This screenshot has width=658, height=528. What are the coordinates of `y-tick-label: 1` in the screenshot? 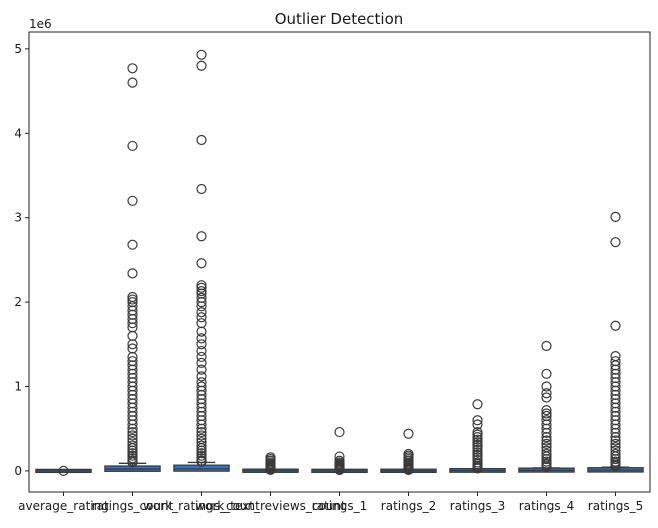 It's located at (18, 386).